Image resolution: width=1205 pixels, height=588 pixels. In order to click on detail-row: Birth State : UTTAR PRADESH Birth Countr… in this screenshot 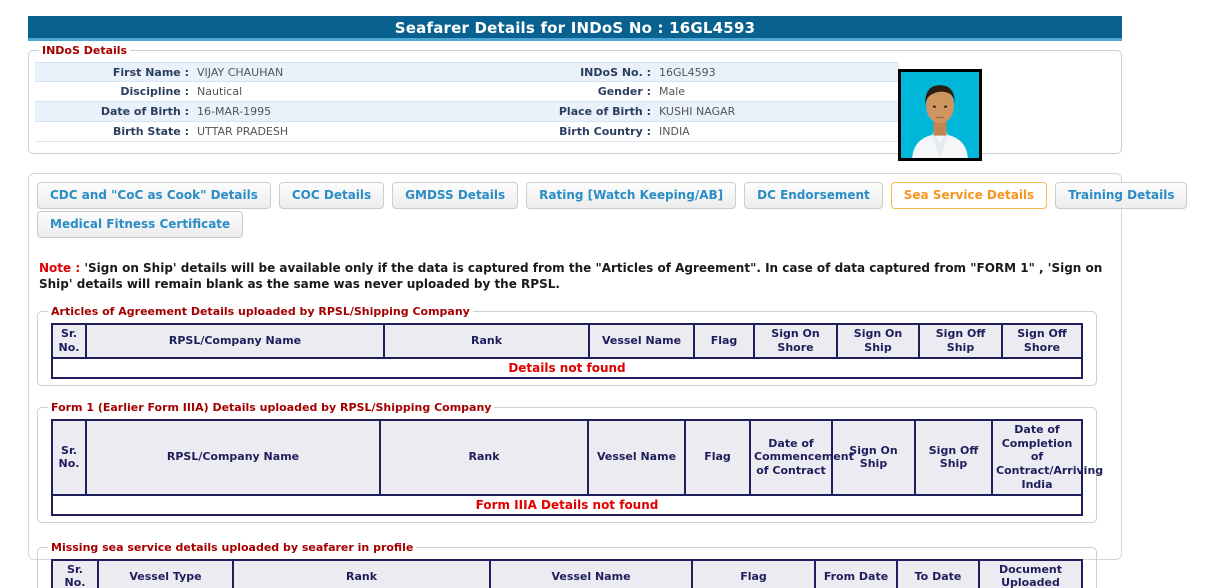, I will do `click(467, 132)`.